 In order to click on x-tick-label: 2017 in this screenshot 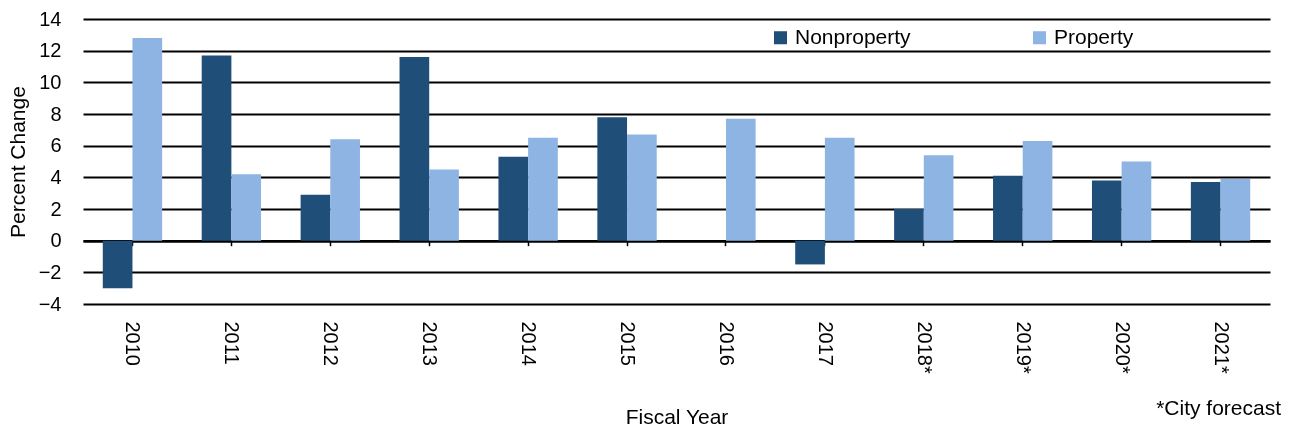, I will do `click(825, 343)`.